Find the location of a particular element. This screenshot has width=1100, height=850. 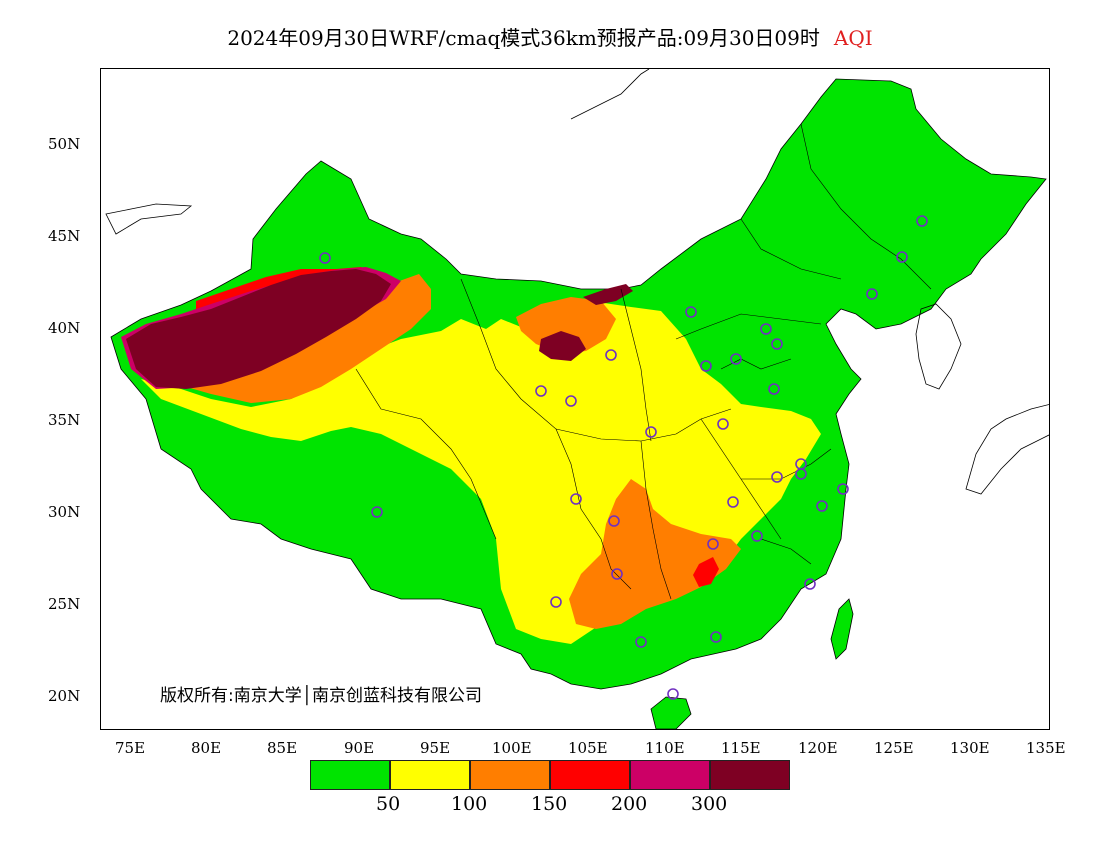

lon-label: 105E is located at coordinates (588, 748).